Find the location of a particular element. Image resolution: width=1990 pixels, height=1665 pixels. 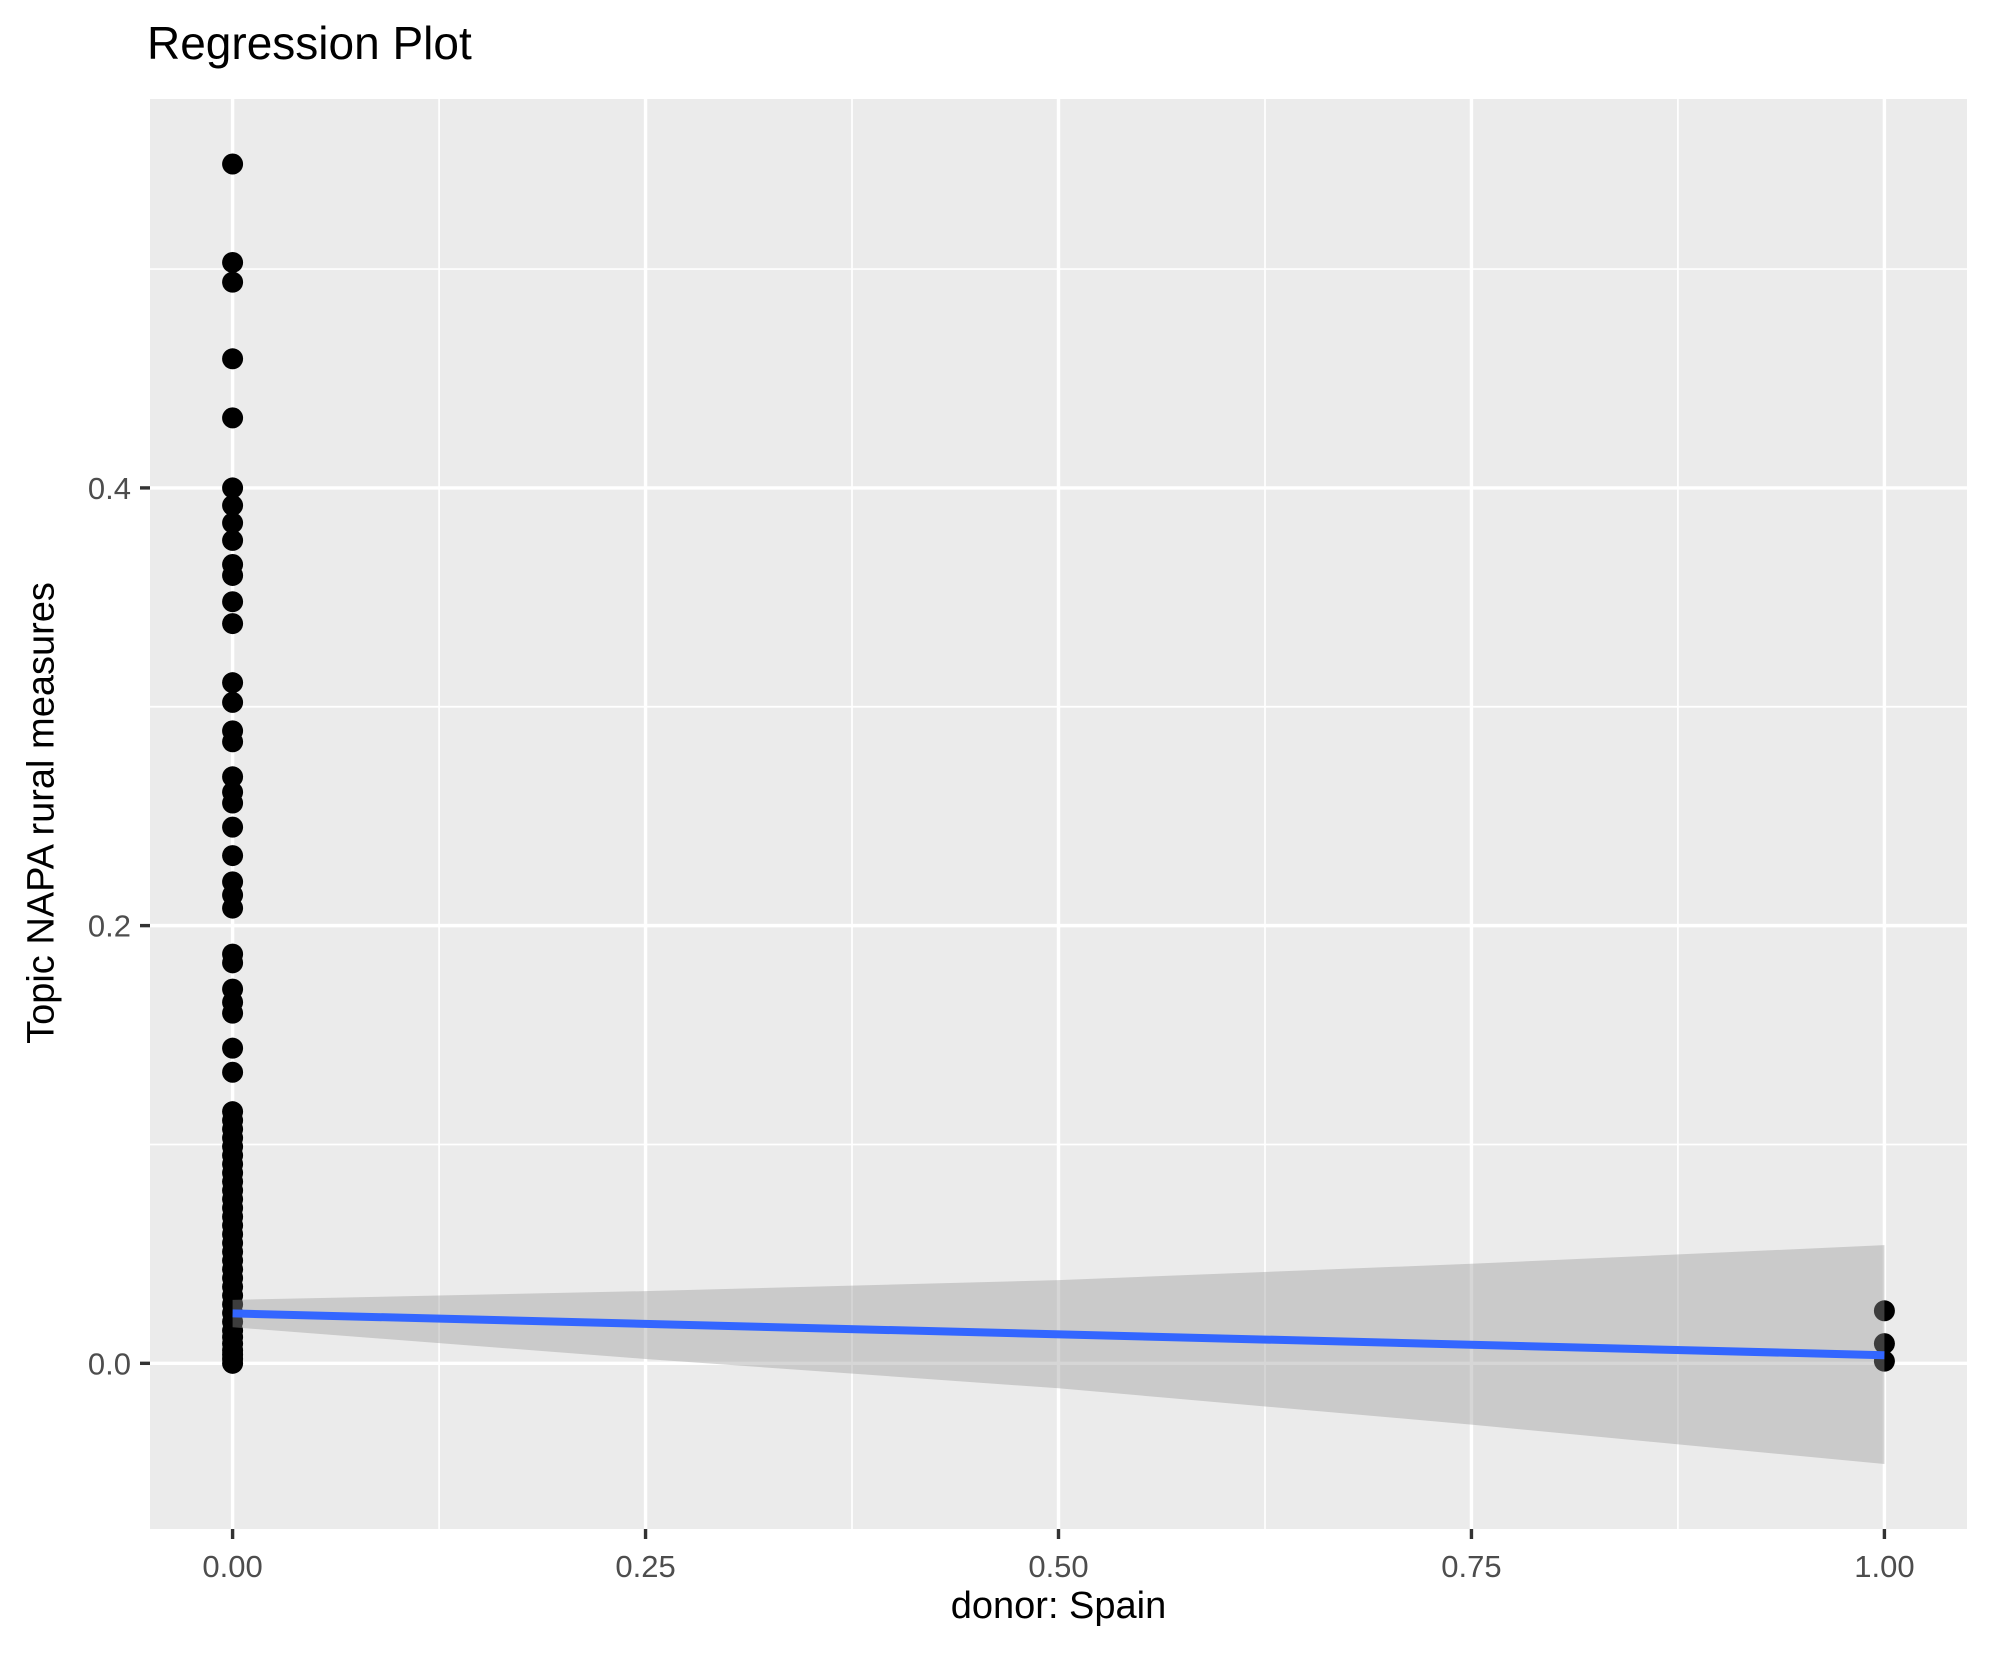

x-tick-label: 1.00 is located at coordinates (1884, 1566).